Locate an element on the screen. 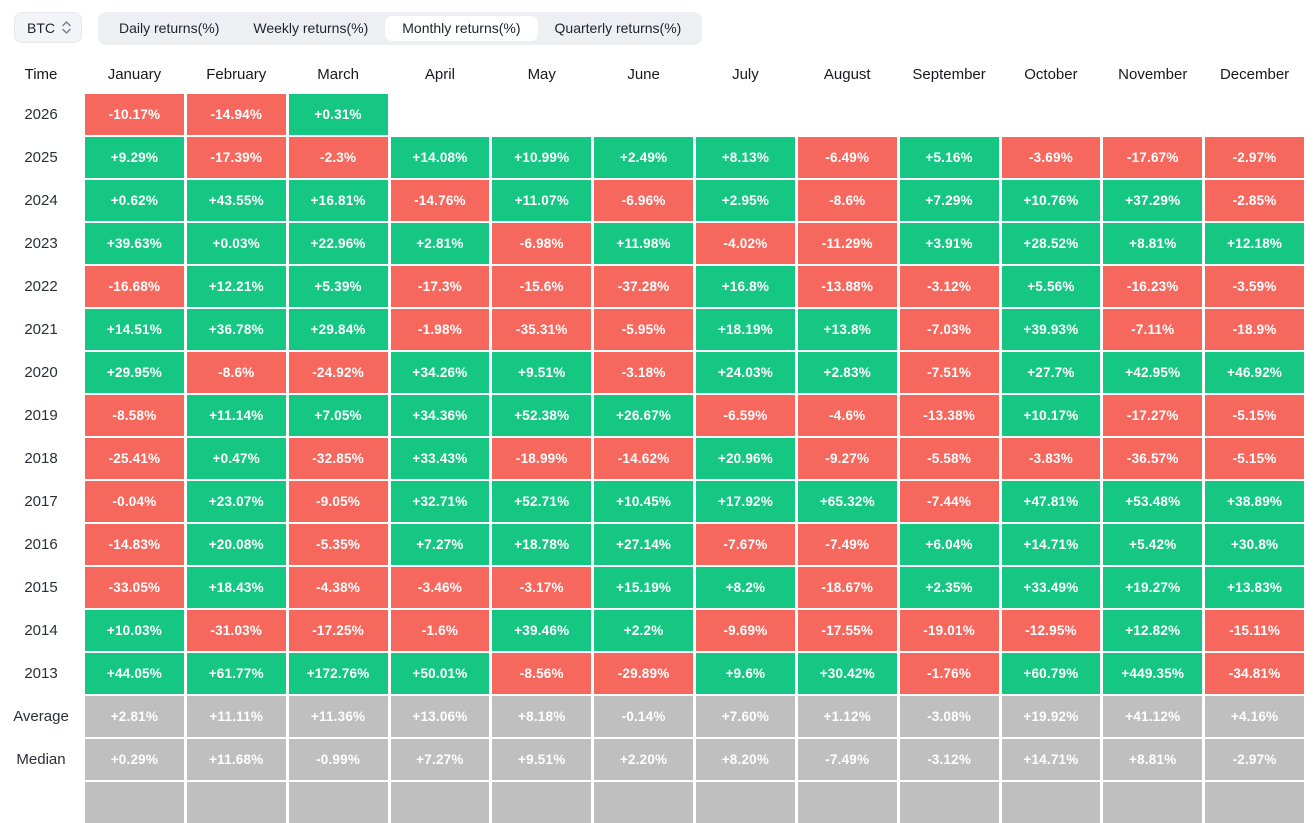 The image size is (1314, 823). return-cell: -7.51% is located at coordinates (949, 372).